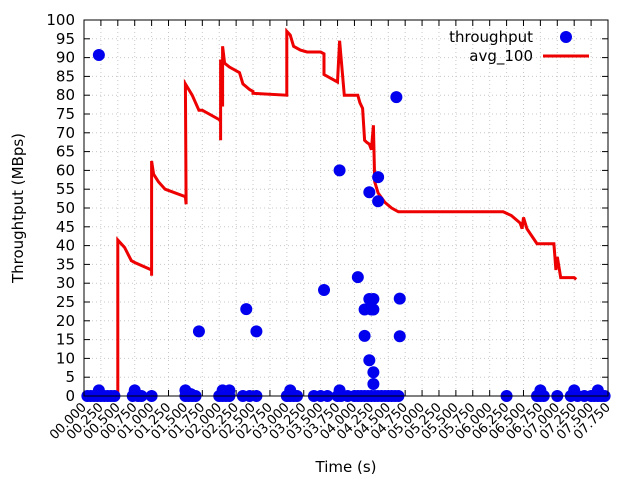  What do you see at coordinates (65, 76) in the screenshot?
I see `y-tick-label: 85` at bounding box center [65, 76].